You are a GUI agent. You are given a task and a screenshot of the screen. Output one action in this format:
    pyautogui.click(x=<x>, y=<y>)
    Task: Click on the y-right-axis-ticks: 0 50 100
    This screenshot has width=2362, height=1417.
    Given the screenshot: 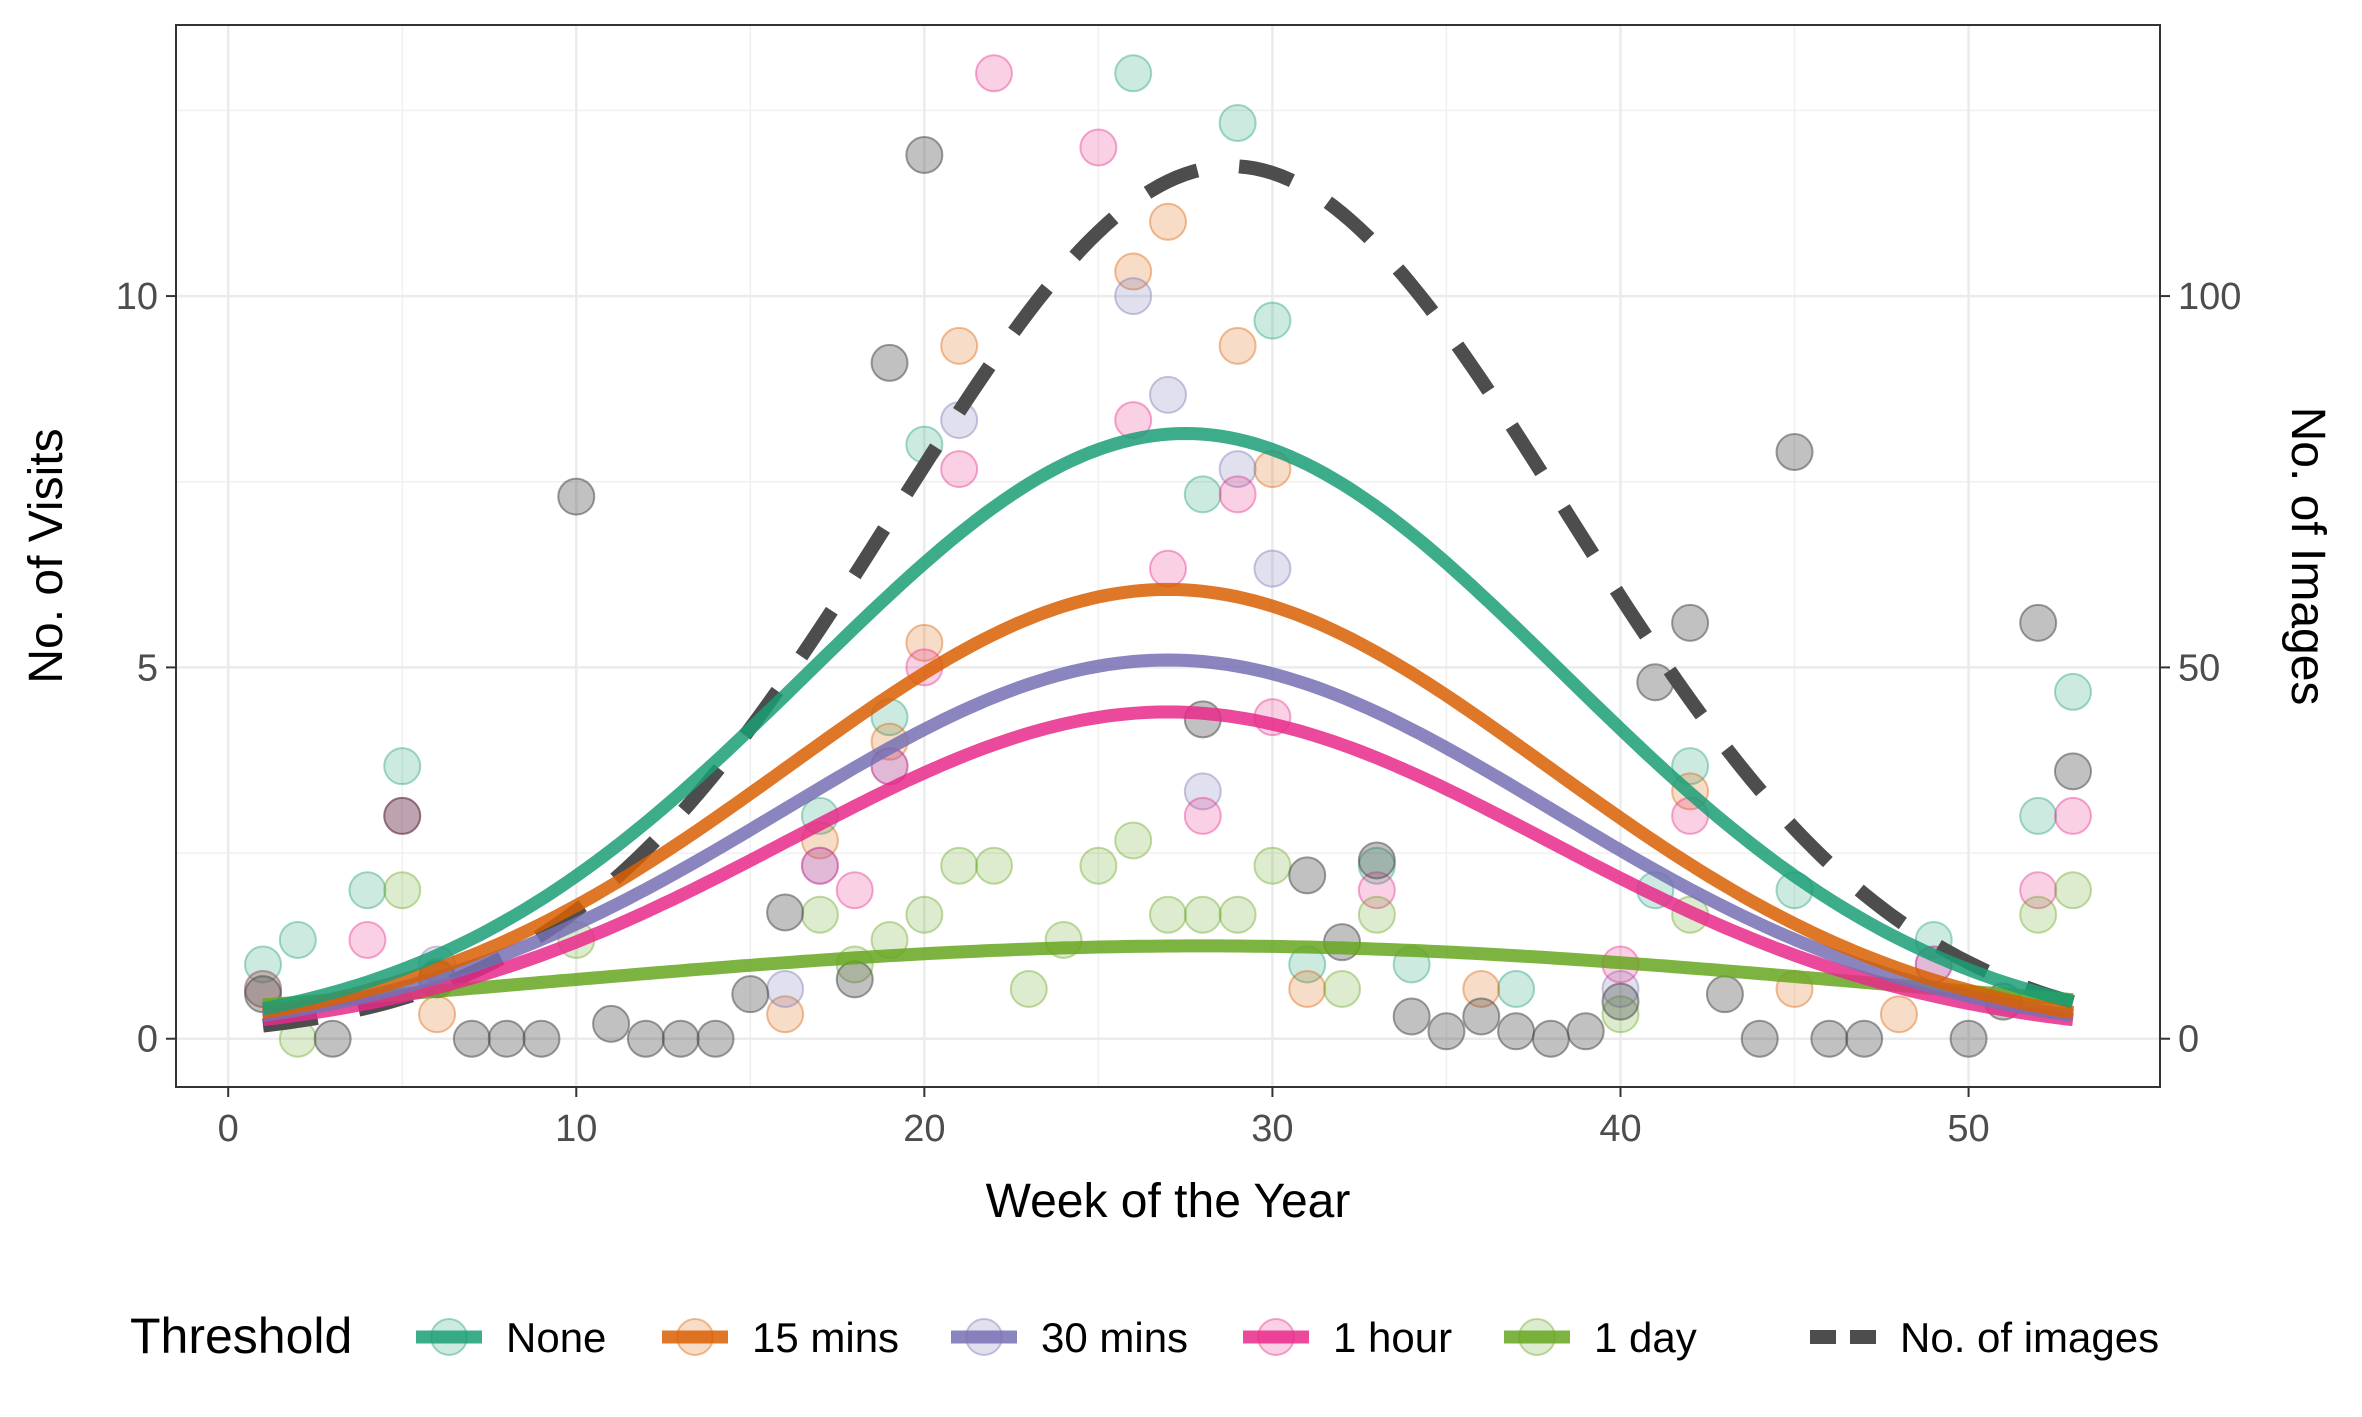 What is the action you would take?
    pyautogui.click(x=2200, y=668)
    